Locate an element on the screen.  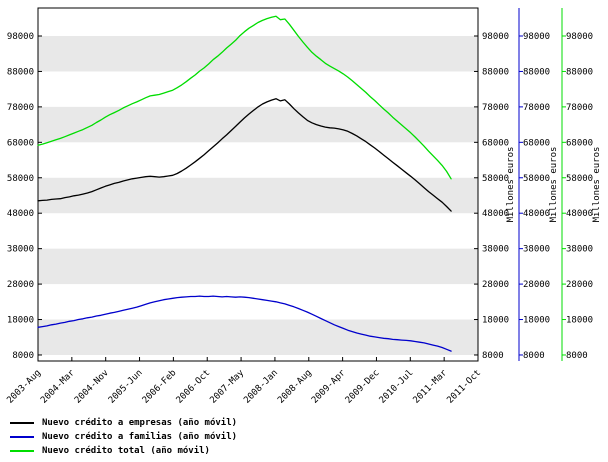
y-tick-label-left: 38000 is located at coordinates (20, 250).